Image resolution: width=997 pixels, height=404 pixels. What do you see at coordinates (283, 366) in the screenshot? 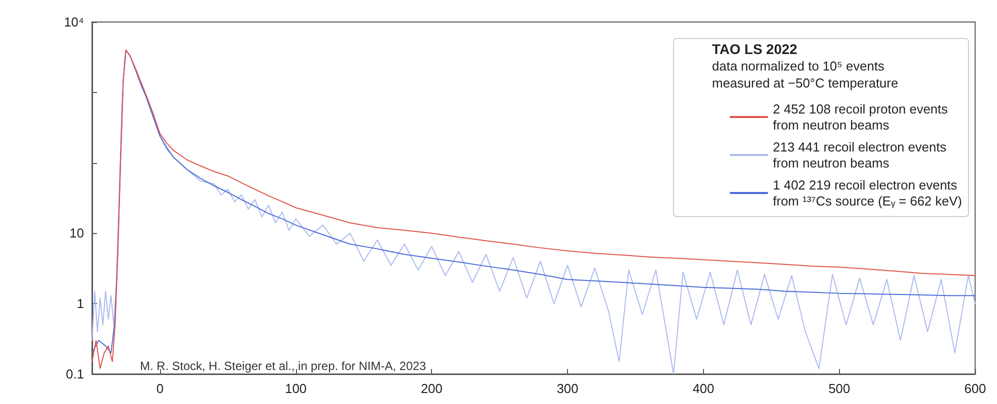
I see `annotation: M. R. Stock, H. Steiger et al., in prep. for NIM-A, 2023` at bounding box center [283, 366].